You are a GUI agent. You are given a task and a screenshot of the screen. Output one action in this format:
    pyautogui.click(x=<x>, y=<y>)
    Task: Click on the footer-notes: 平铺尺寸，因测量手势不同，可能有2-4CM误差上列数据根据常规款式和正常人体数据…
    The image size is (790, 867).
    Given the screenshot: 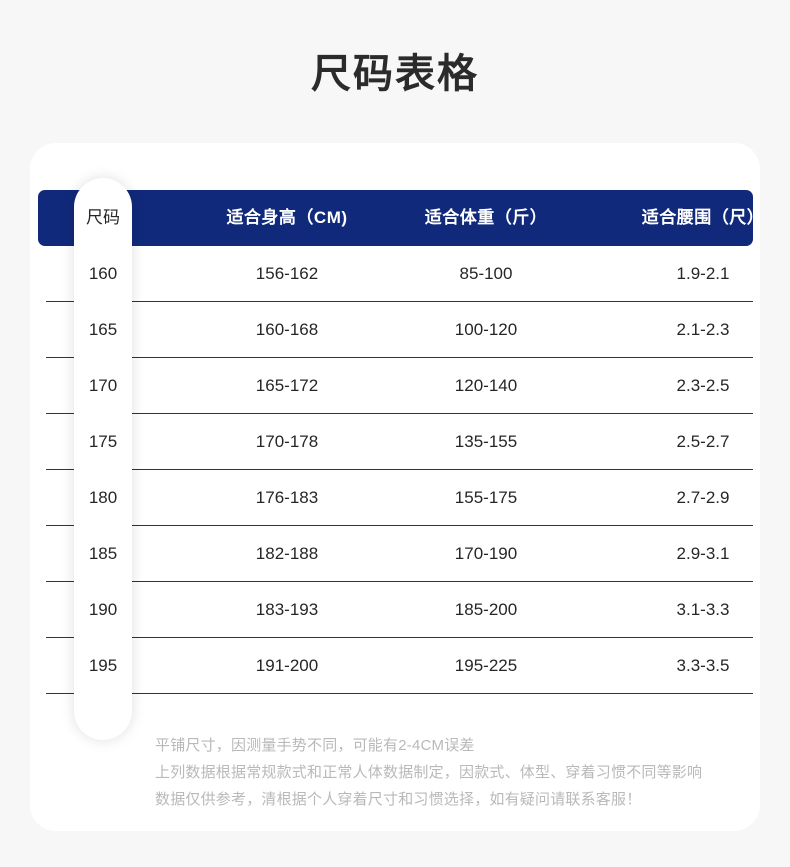 What is the action you would take?
    pyautogui.click(x=455, y=772)
    